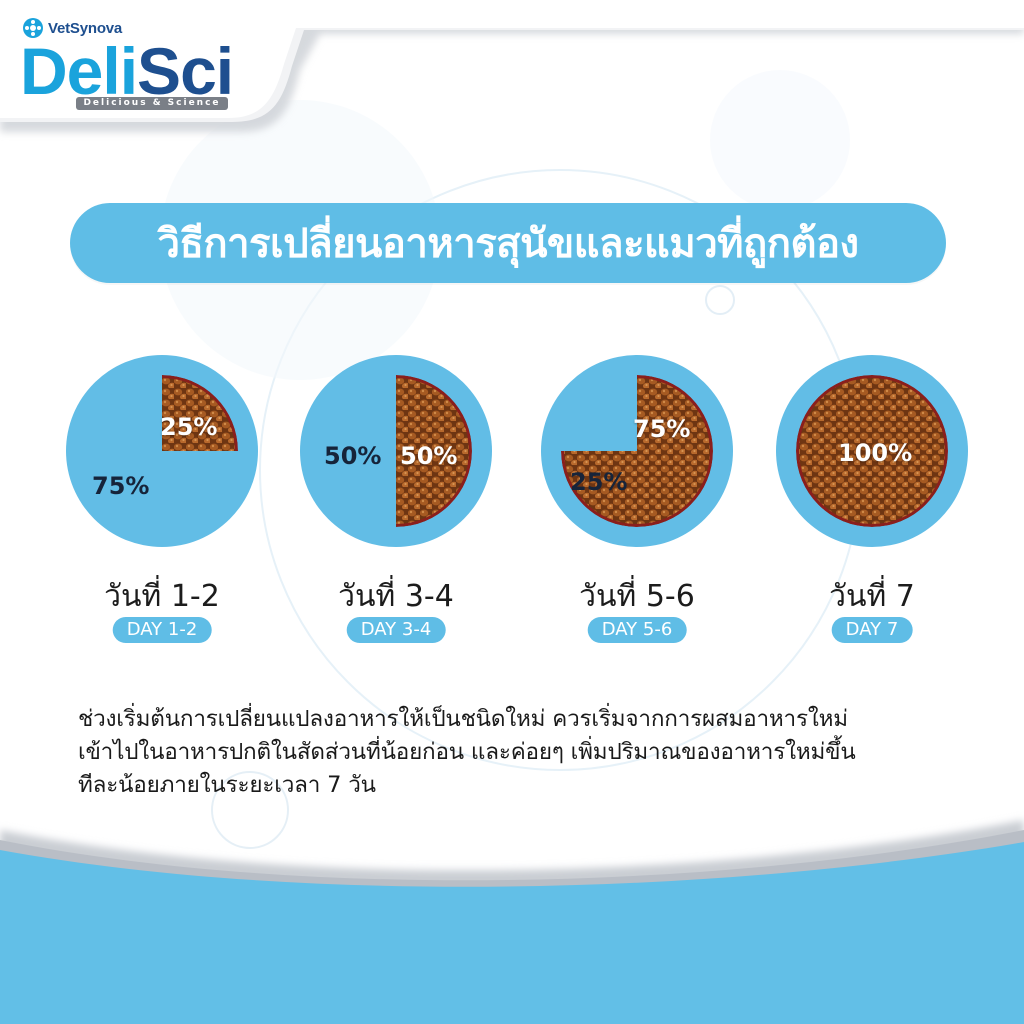  Describe the element at coordinates (872, 596) in the screenshot. I see `day-label-thai: วันที่ 7` at that location.